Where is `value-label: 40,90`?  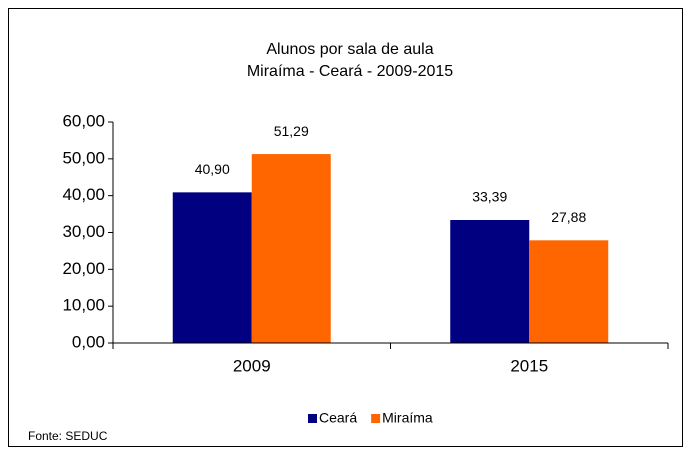
value-label: 40,90 is located at coordinates (212, 169).